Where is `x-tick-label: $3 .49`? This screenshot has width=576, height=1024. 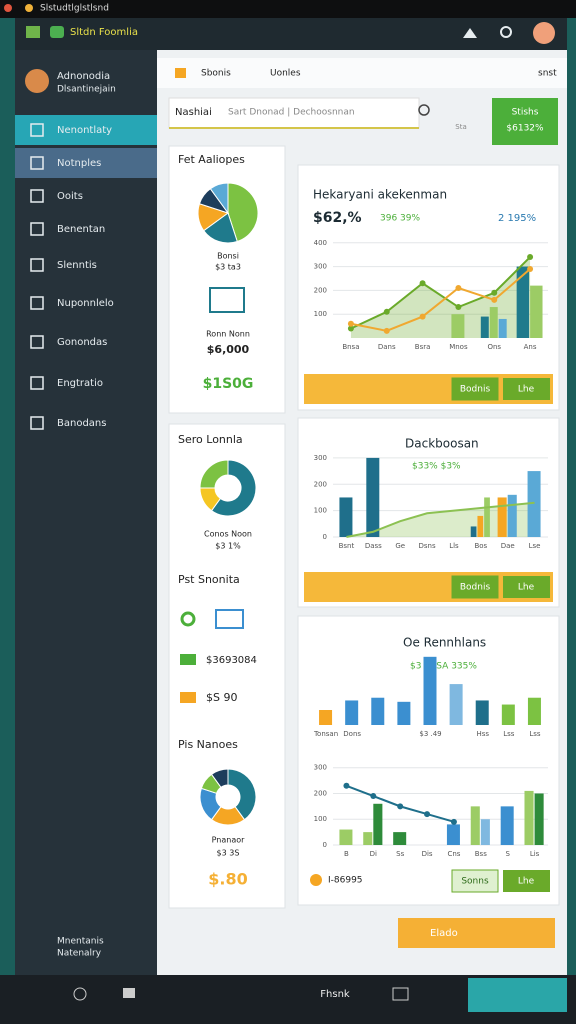
x-tick-label: $3 .49 is located at coordinates (430, 734).